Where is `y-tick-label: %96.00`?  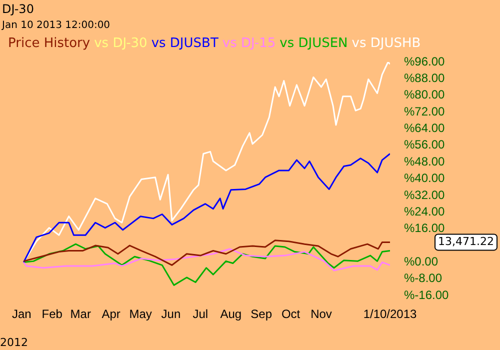
y-tick-label: %96.00 is located at coordinates (425, 61).